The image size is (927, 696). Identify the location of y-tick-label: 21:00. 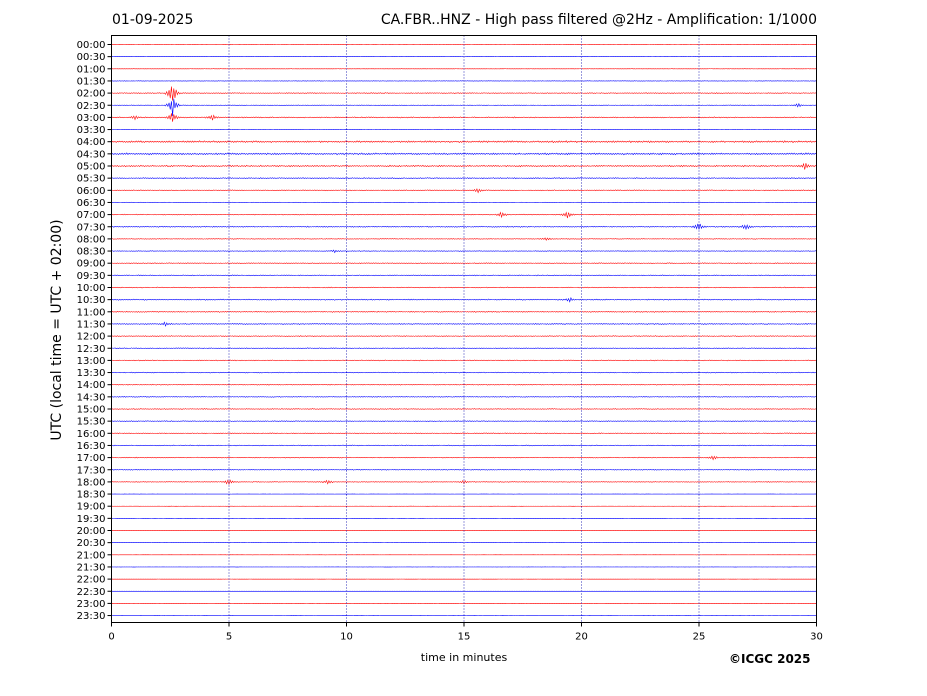
(91, 555).